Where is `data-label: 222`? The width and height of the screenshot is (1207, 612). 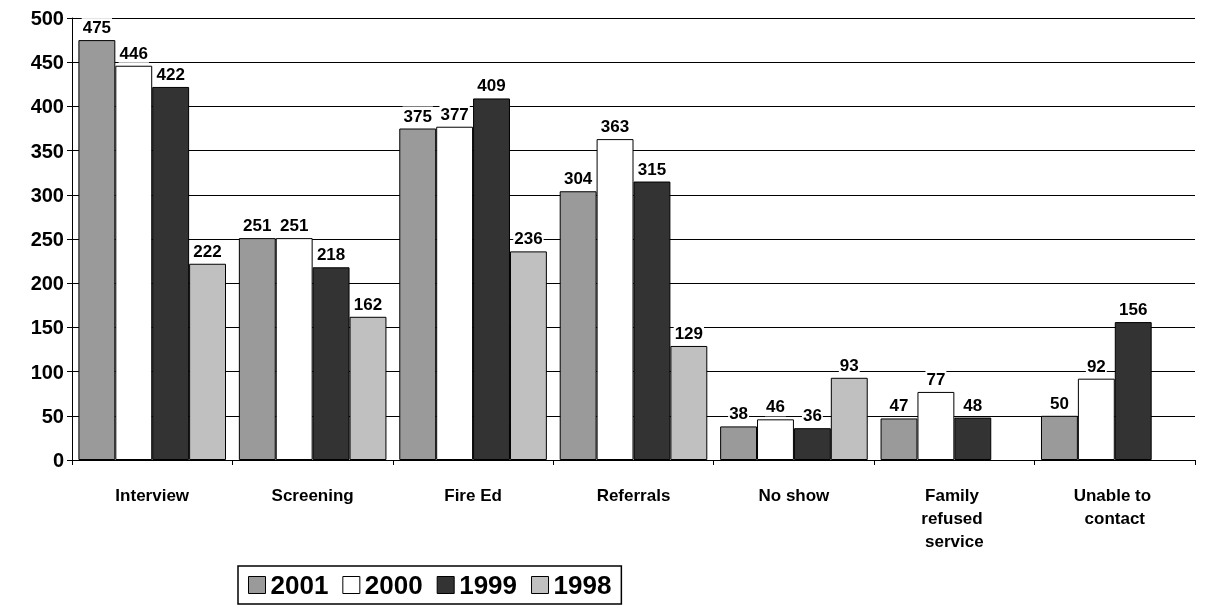
data-label: 222 is located at coordinates (207, 251).